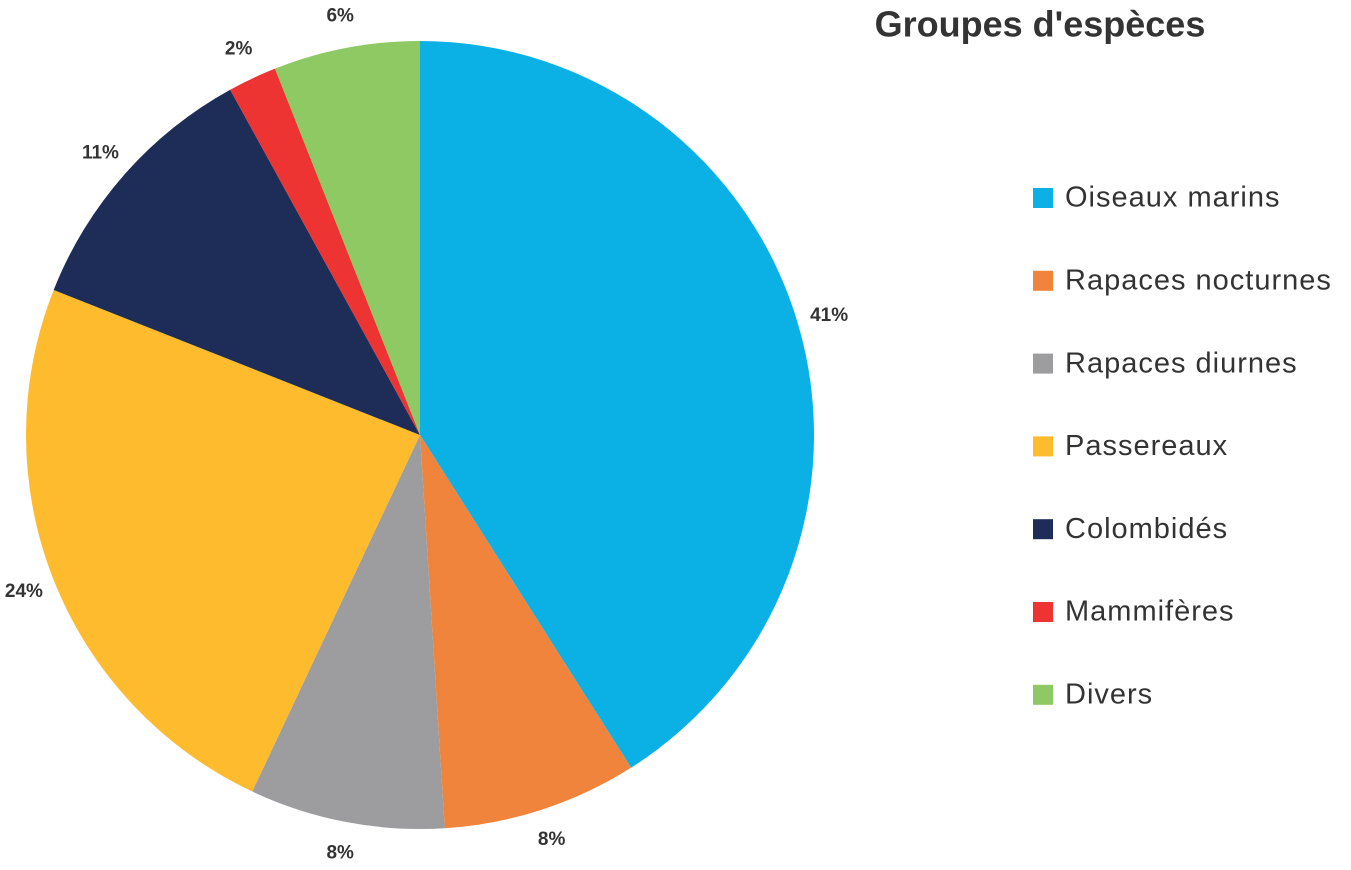  What do you see at coordinates (1146, 446) in the screenshot?
I see `legend-label: Passereaux` at bounding box center [1146, 446].